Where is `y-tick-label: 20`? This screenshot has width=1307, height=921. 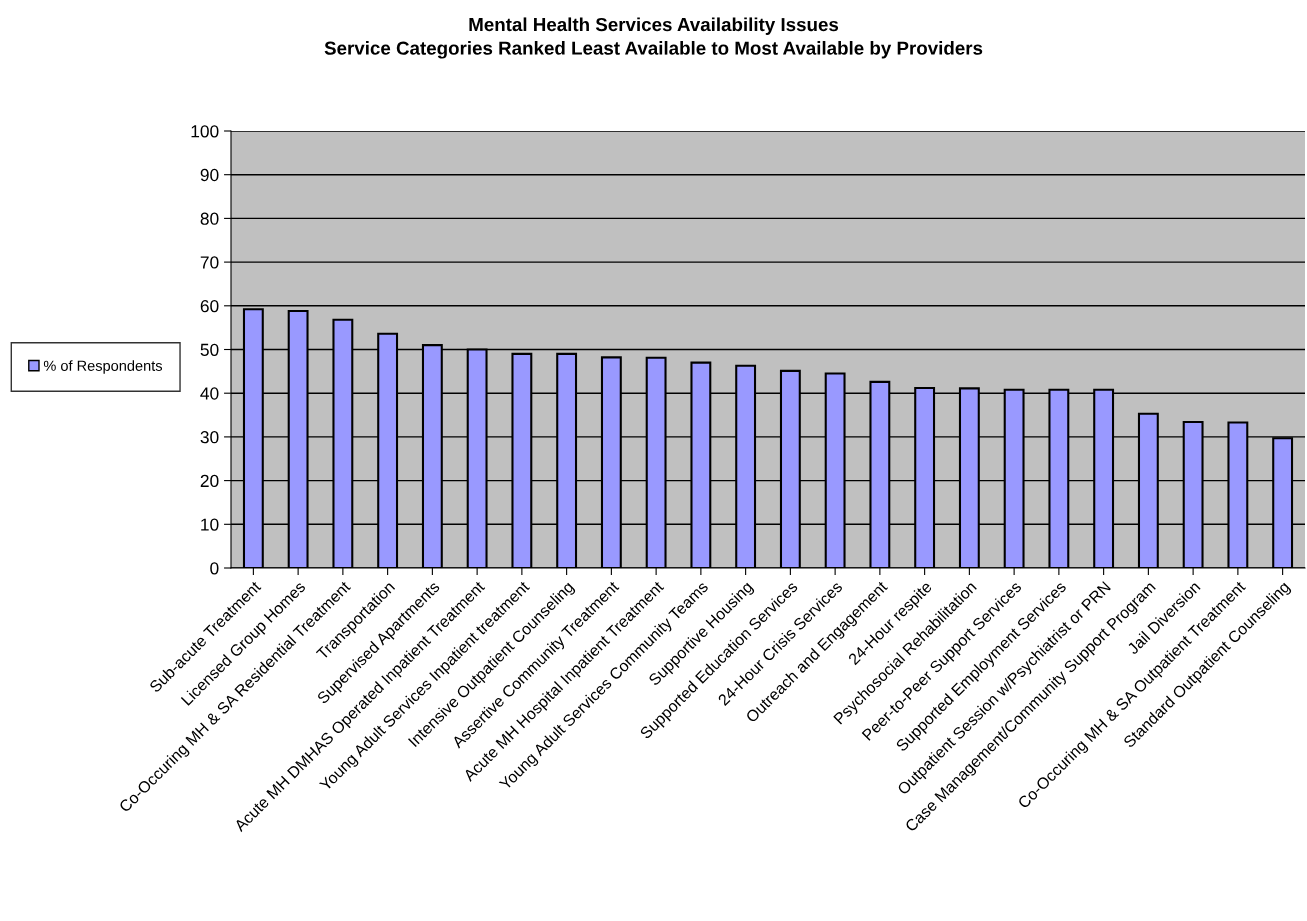
y-tick-label: 20 is located at coordinates (209, 481).